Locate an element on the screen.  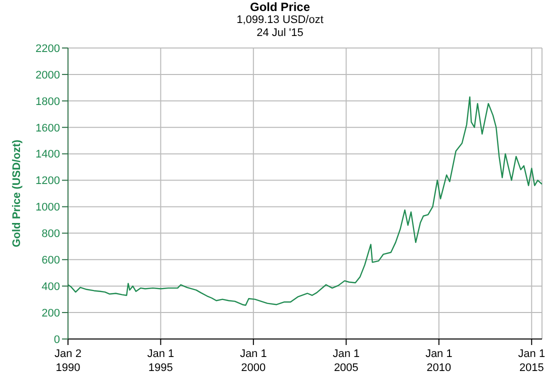
x-tick-label: Jan 1 2000 is located at coordinates (253, 361).